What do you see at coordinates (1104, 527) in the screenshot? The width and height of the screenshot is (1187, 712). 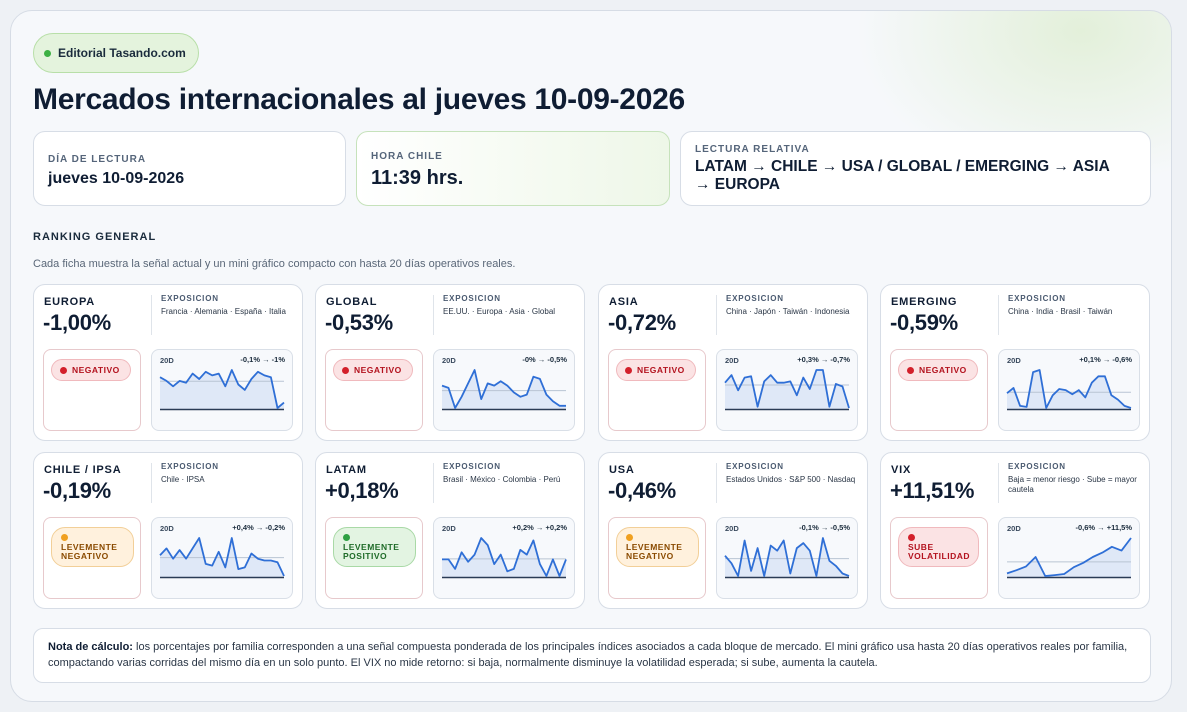 I see `range-label: -0,6% → +11,5%` at bounding box center [1104, 527].